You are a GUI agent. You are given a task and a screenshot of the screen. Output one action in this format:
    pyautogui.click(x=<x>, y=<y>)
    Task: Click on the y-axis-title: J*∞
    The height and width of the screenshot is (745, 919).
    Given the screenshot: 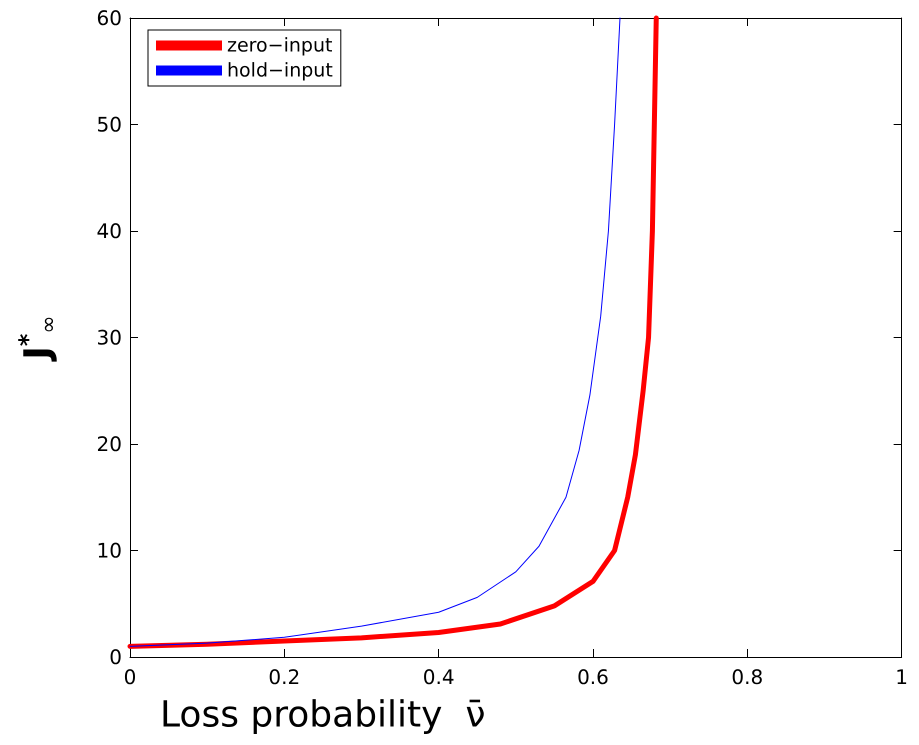 What is the action you would take?
    pyautogui.click(x=38, y=339)
    